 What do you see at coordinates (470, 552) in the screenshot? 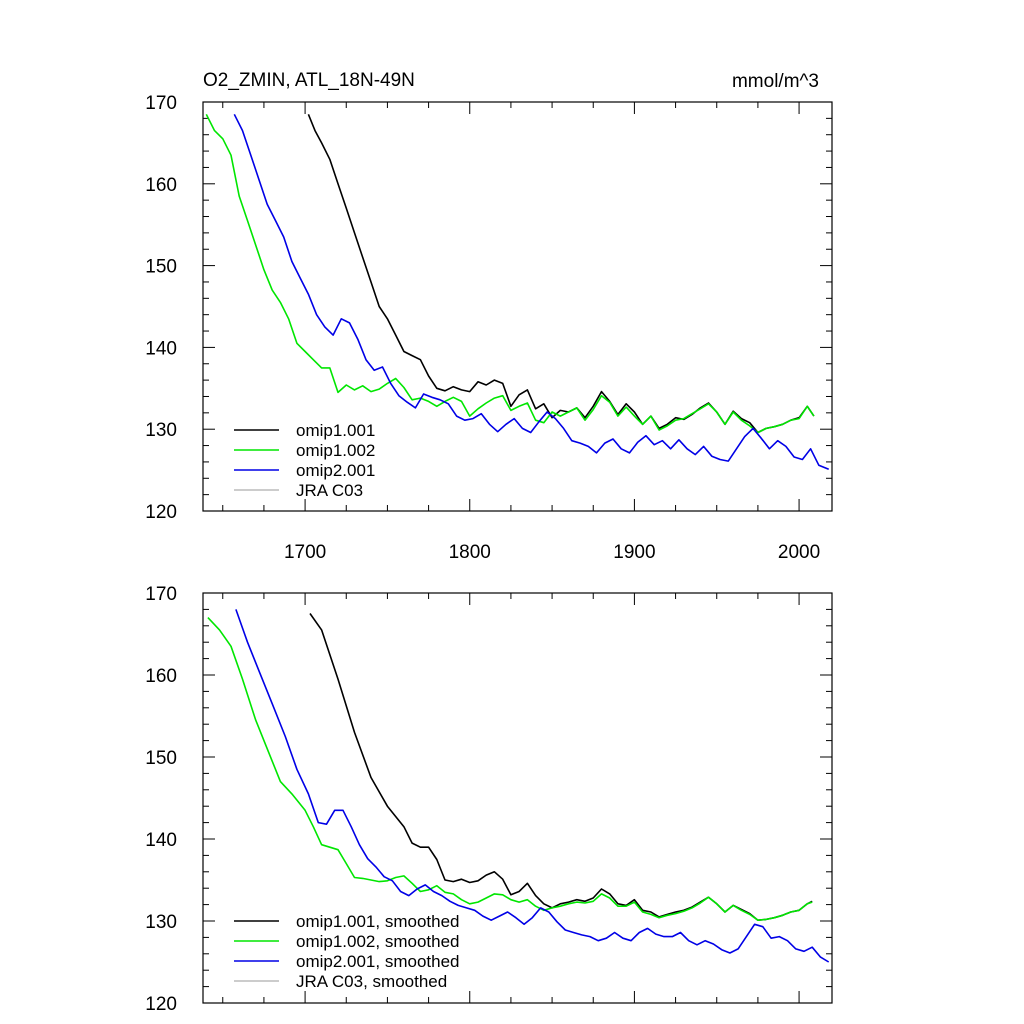
I see `x-tick-label: 1800` at bounding box center [470, 552].